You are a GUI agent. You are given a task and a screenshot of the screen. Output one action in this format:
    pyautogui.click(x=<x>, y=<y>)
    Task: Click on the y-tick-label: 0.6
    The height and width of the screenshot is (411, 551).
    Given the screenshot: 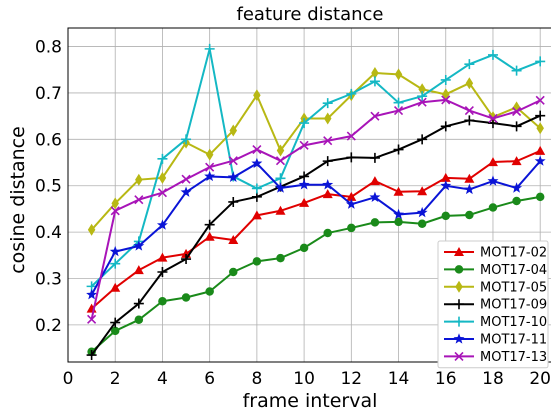 What is the action you would take?
    pyautogui.click(x=48, y=140)
    